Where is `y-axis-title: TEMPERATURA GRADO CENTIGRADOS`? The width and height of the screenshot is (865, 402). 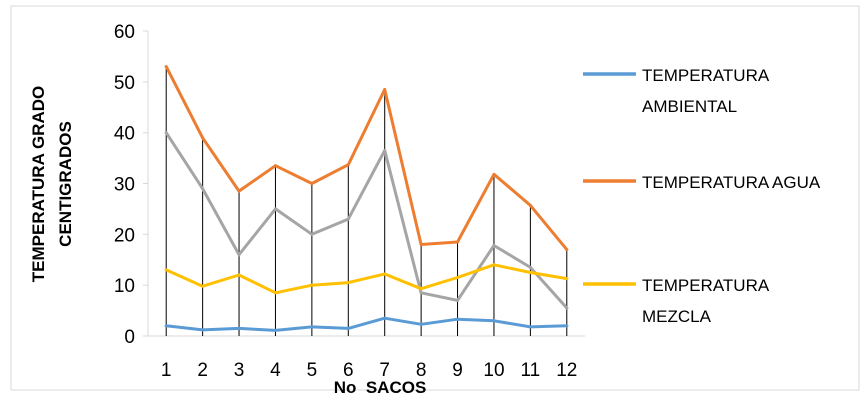
y-axis-title: TEMPERATURA GRADO CENTIGRADOS is located at coordinates (52, 184).